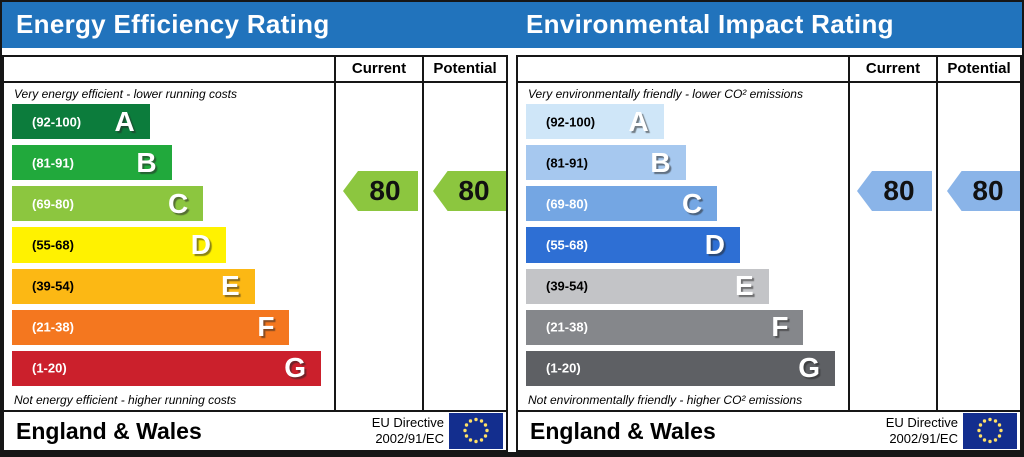 Image resolution: width=1024 pixels, height=457 pixels. Describe the element at coordinates (633, 245) in the screenshot. I see `environmental-band-d: (55-68) D` at that location.